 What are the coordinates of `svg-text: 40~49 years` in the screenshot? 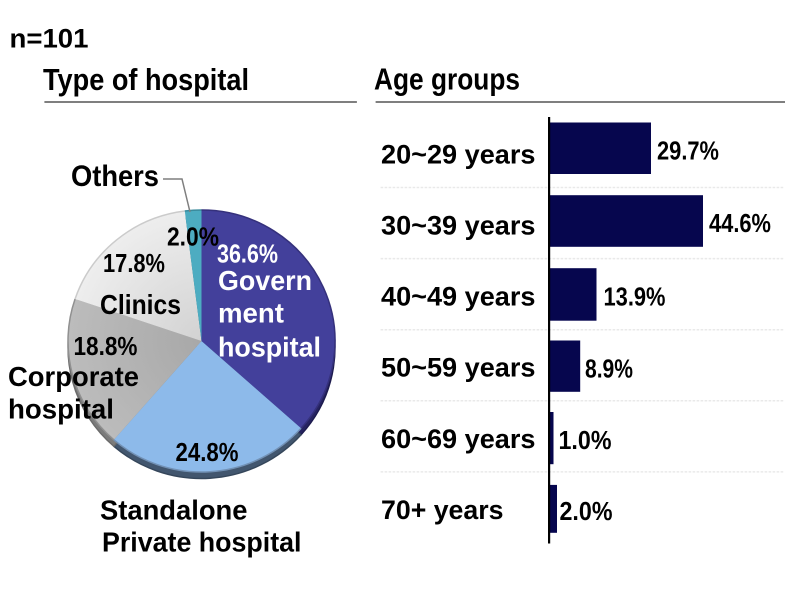 It's located at (458, 297).